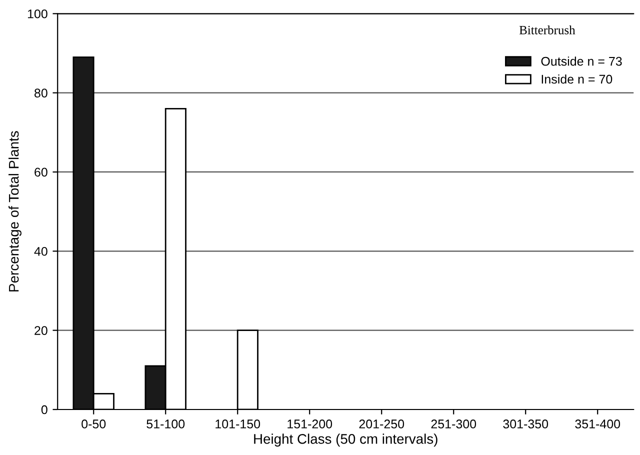 The height and width of the screenshot is (455, 640). I want to click on x-tick-label: 101-150, so click(238, 424).